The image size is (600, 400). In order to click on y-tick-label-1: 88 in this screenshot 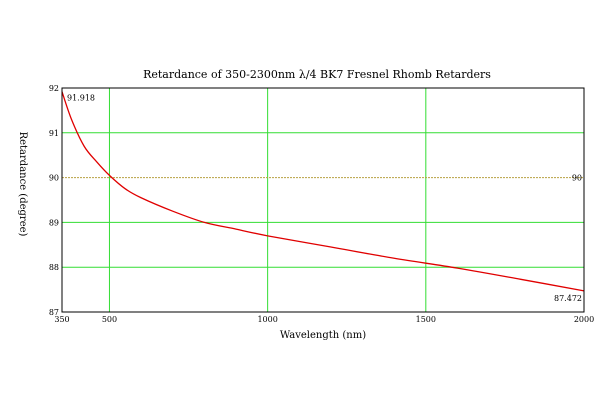, I will do `click(54, 267)`.